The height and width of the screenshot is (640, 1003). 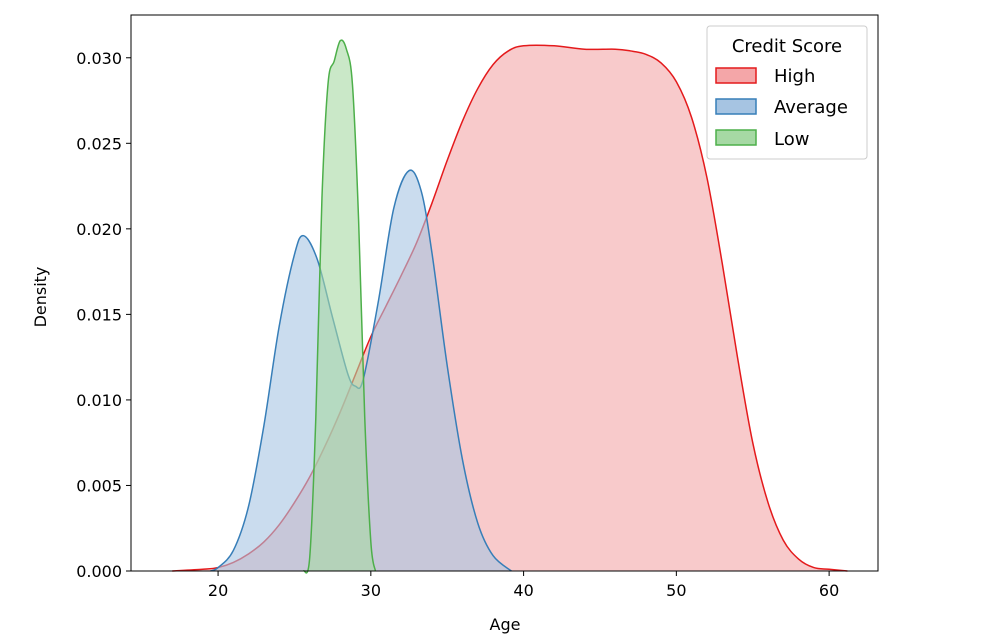 I want to click on legend-title: Credit Score, so click(x=787, y=46).